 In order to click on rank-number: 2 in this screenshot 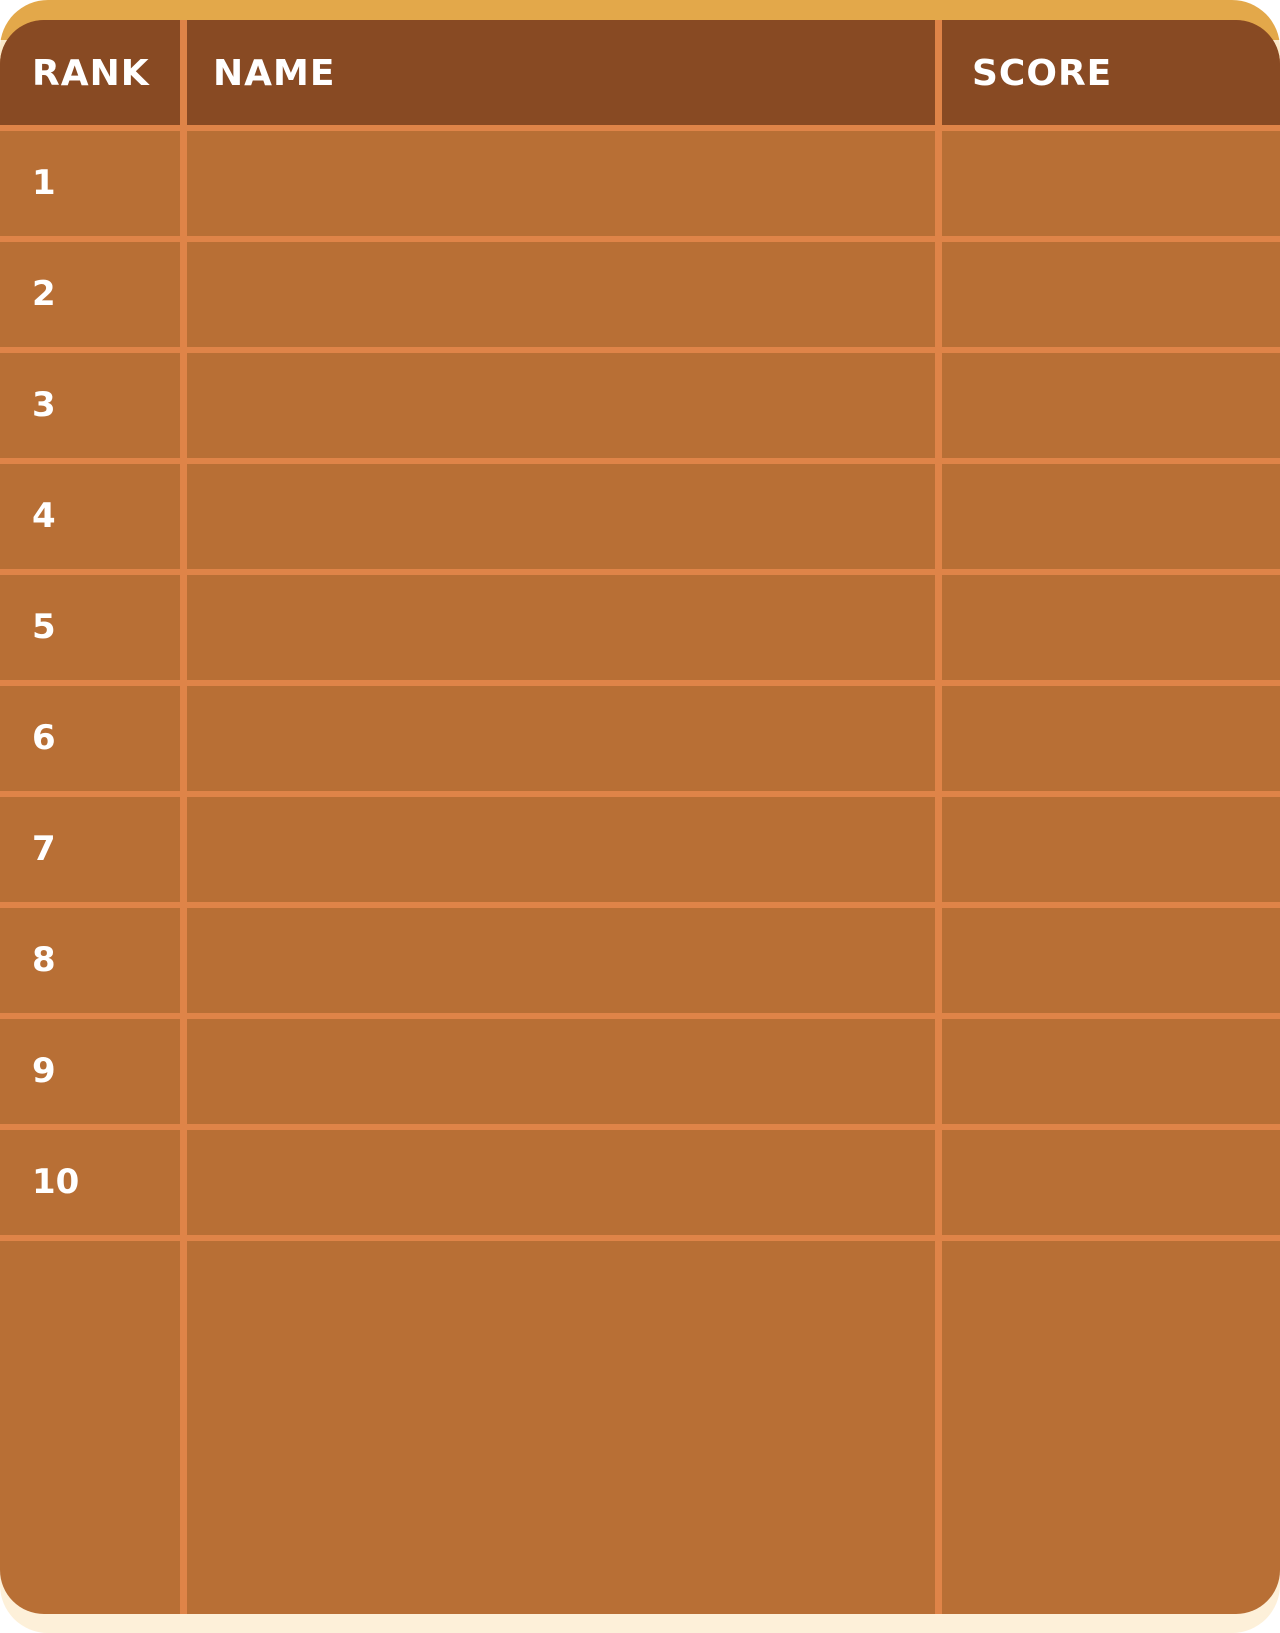, I will do `click(44, 294)`.